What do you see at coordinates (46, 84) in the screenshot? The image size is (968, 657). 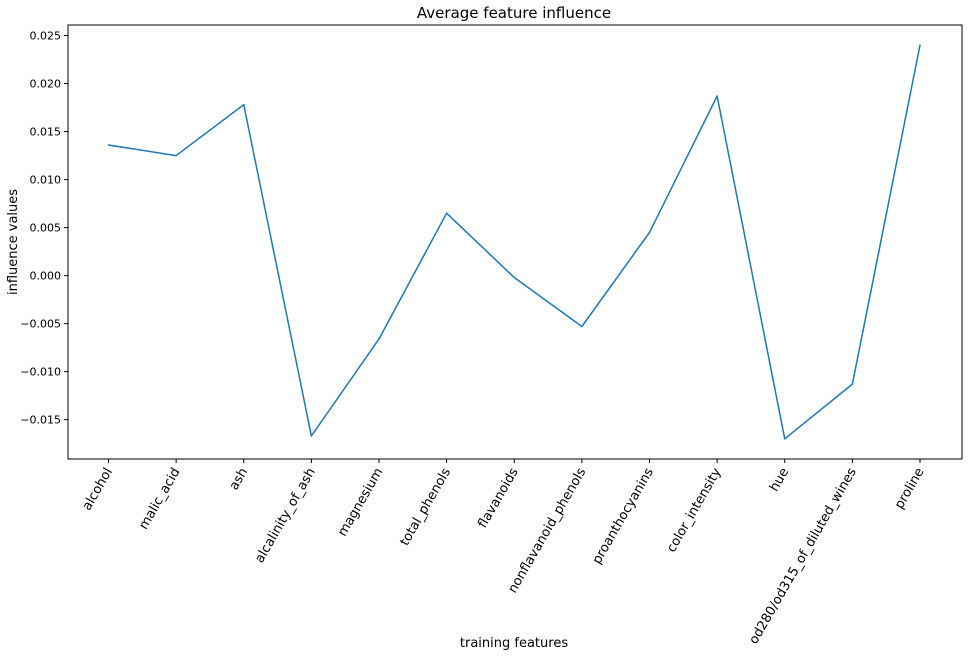 I see `y-tick-label: 0.020` at bounding box center [46, 84].